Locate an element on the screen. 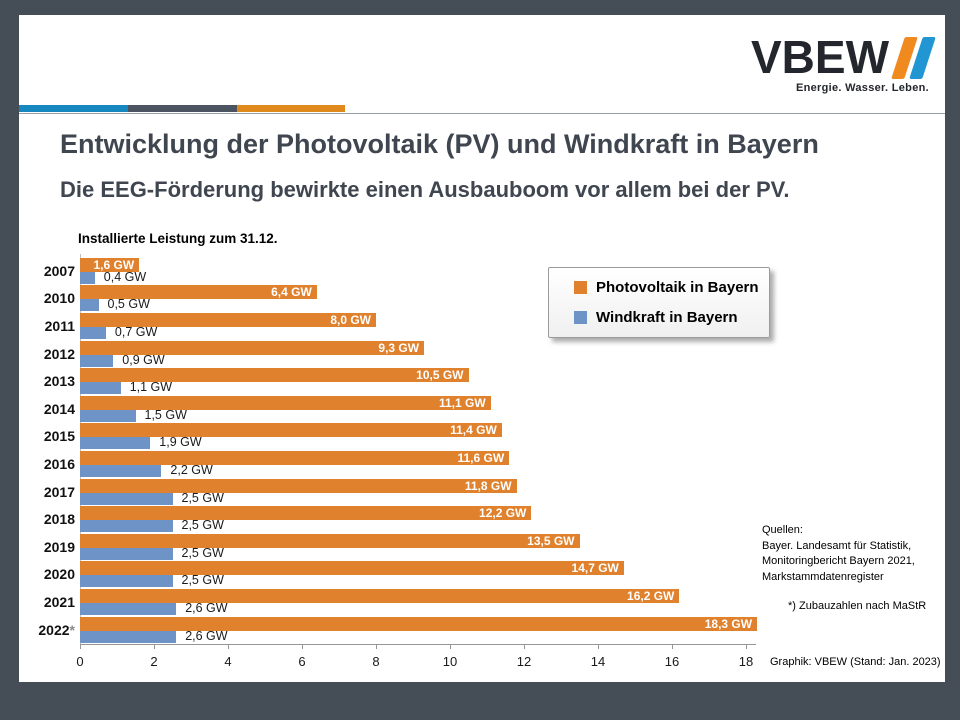 The image size is (960, 720). year-label: 2016 is located at coordinates (59, 463).